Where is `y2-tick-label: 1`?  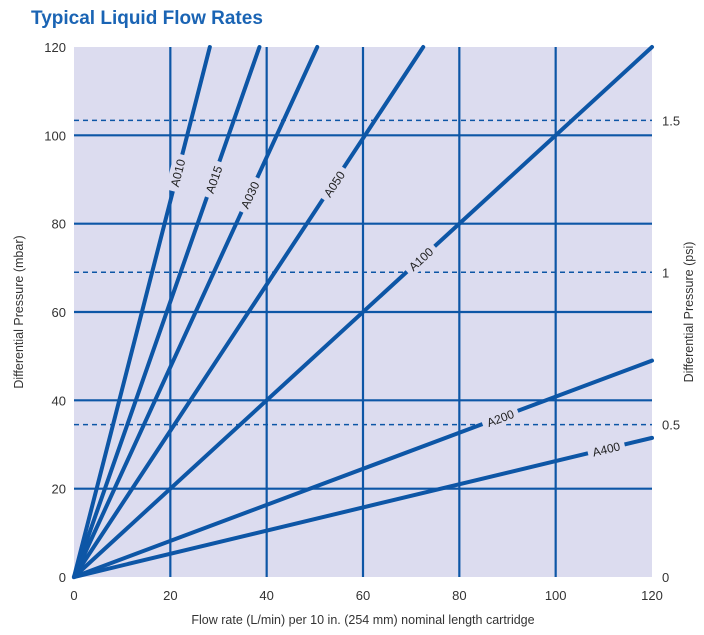 y2-tick-label: 1 is located at coordinates (665, 272).